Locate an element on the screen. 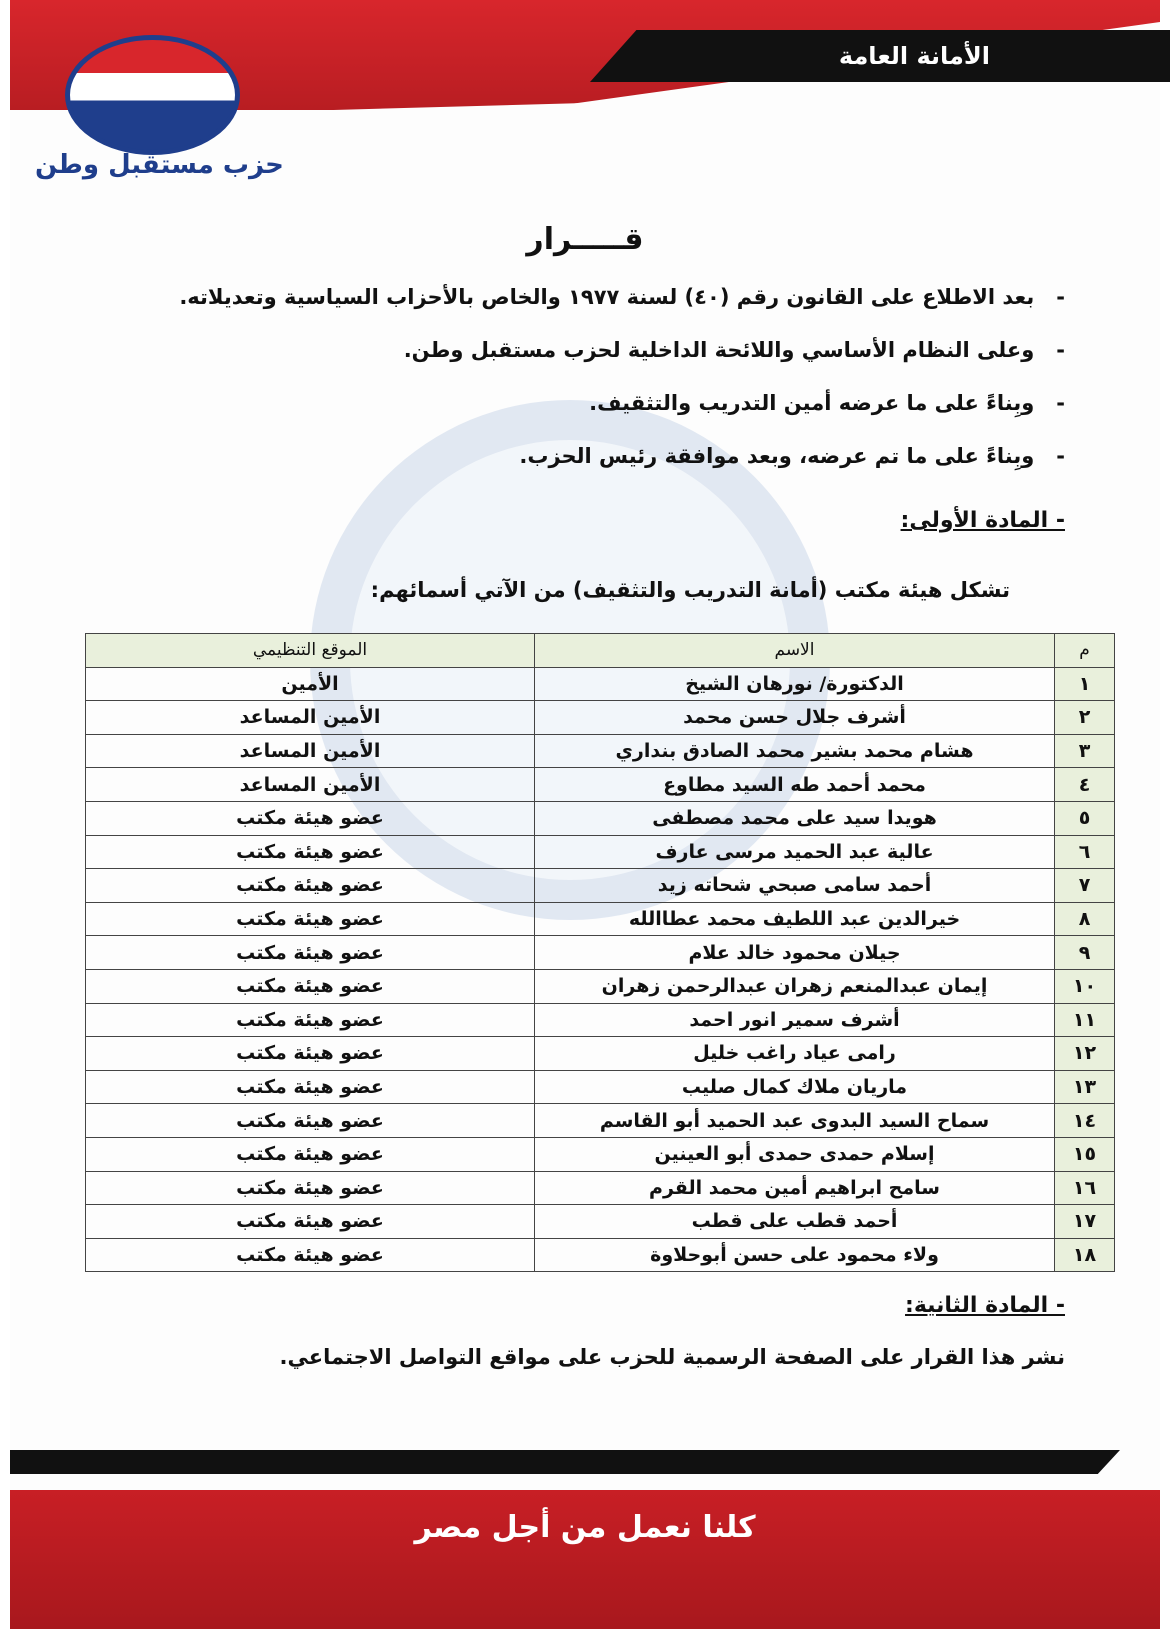  table-row: ٩ جيلان محمود خالد علام عضو هيئة مكتب is located at coordinates (600, 952).